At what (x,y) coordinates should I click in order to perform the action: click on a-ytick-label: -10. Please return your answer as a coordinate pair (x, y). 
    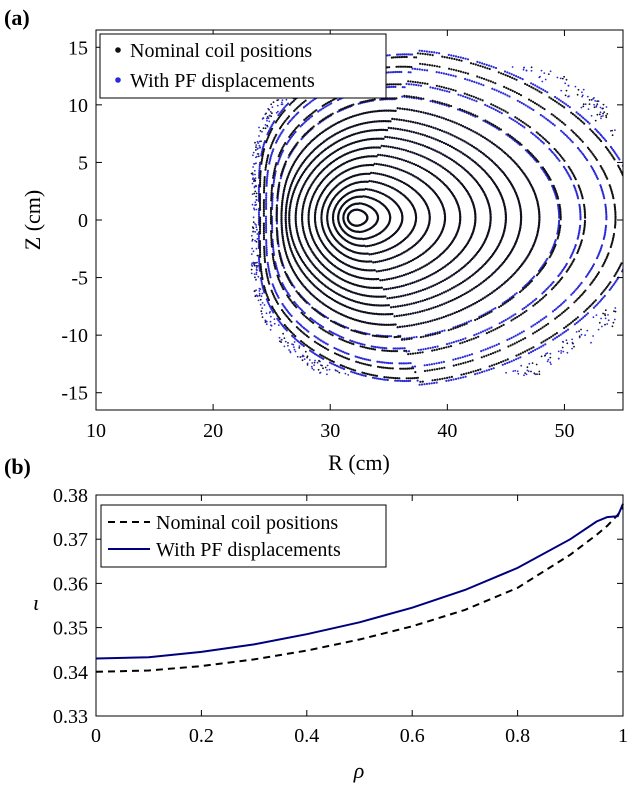
    Looking at the image, I should click on (74, 336).